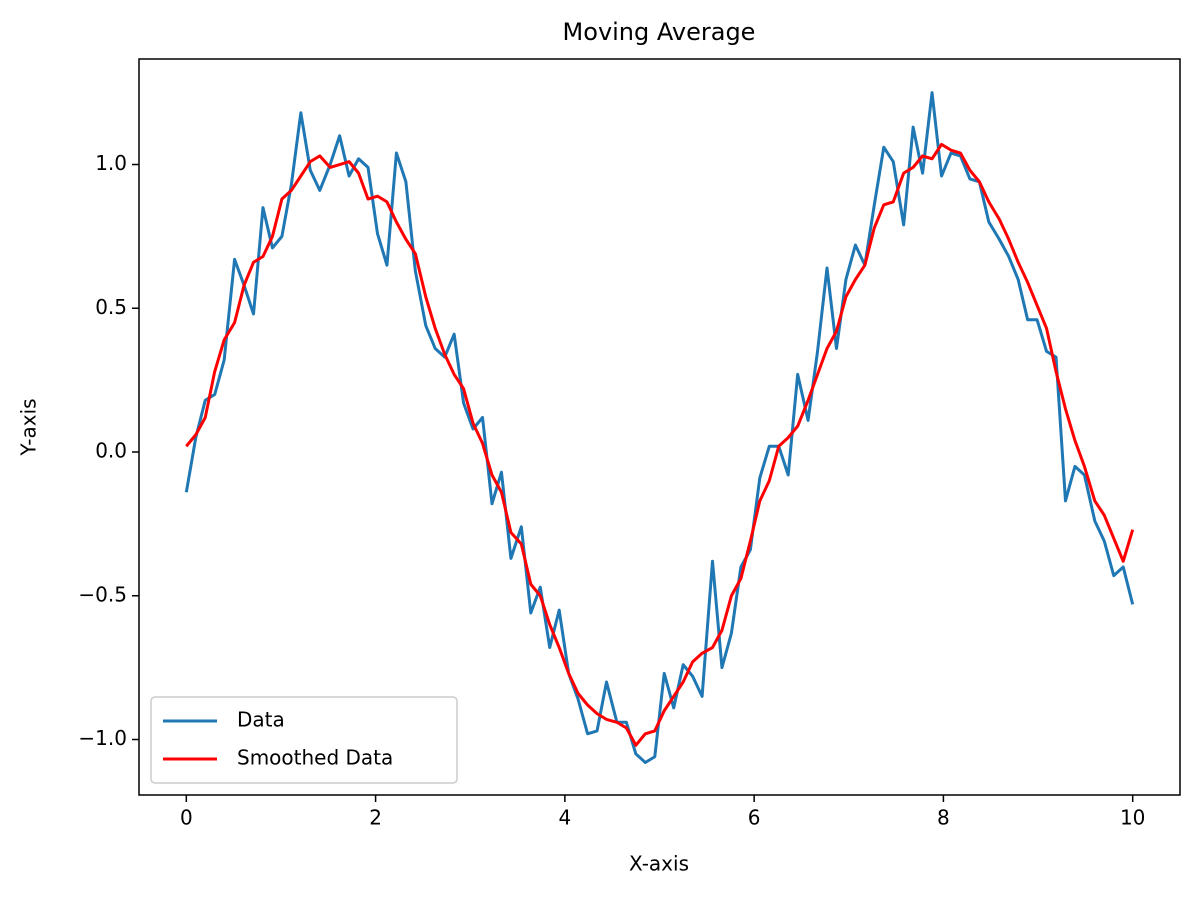 This screenshot has width=1199, height=898. I want to click on y-axis-label: Y-axis, so click(29, 427).